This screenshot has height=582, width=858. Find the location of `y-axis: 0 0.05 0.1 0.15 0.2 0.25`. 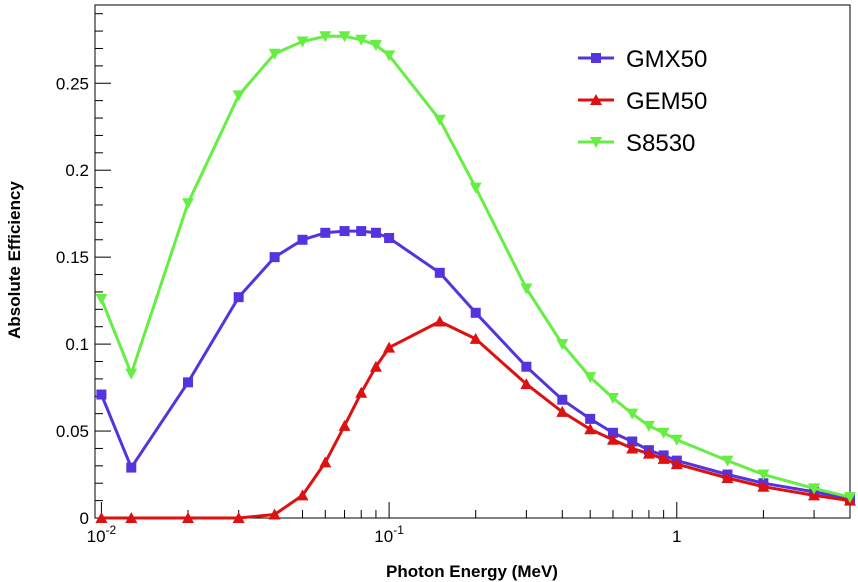

y-axis: 0 0.05 0.1 0.15 0.2 0.25 is located at coordinates (83, 270).